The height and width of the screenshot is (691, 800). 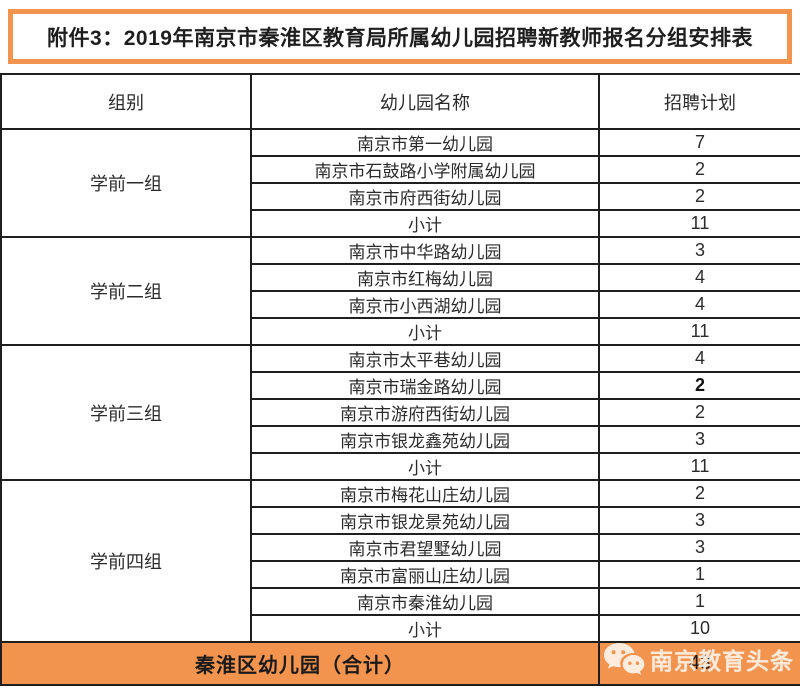 I want to click on table-row: 南京市瑞金路幼儿园 2, so click(x=400, y=385).